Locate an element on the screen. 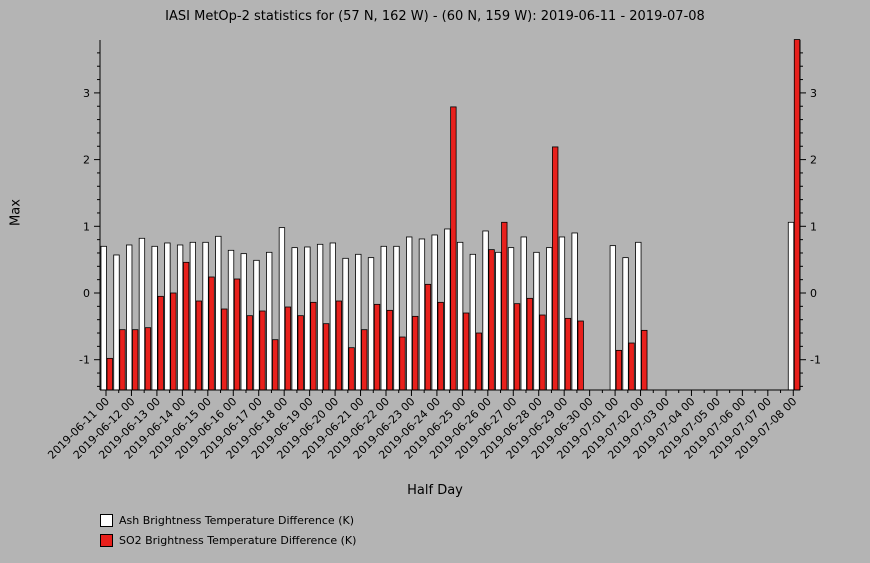 The height and width of the screenshot is (563, 870). legend-swatch-ash is located at coordinates (106, 520).